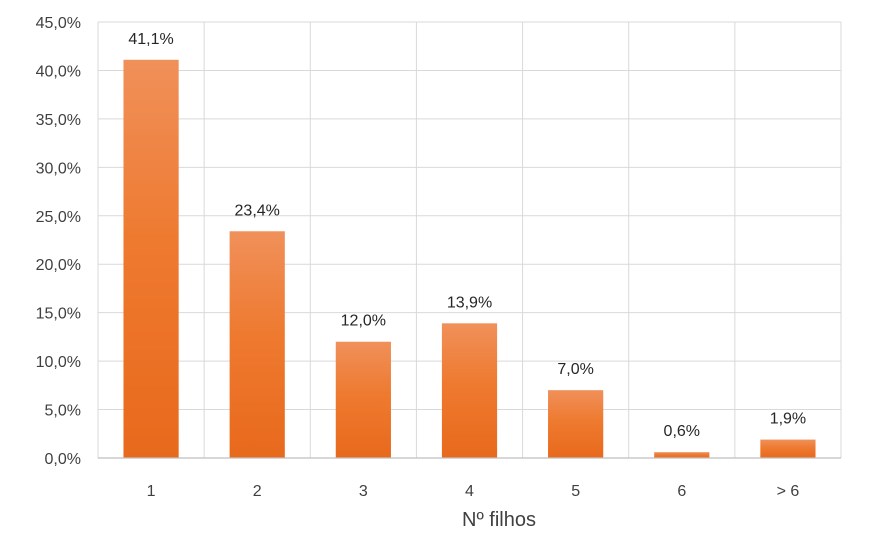 The image size is (887, 534). Describe the element at coordinates (575, 369) in the screenshot. I see `data-label: 7,0%` at that location.